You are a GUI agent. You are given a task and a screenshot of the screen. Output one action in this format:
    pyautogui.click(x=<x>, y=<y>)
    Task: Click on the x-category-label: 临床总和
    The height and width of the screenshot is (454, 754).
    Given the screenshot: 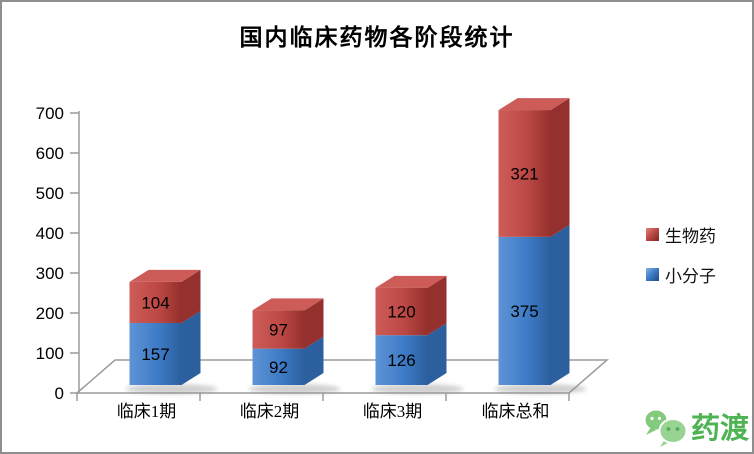 What is the action you would take?
    pyautogui.click(x=516, y=411)
    